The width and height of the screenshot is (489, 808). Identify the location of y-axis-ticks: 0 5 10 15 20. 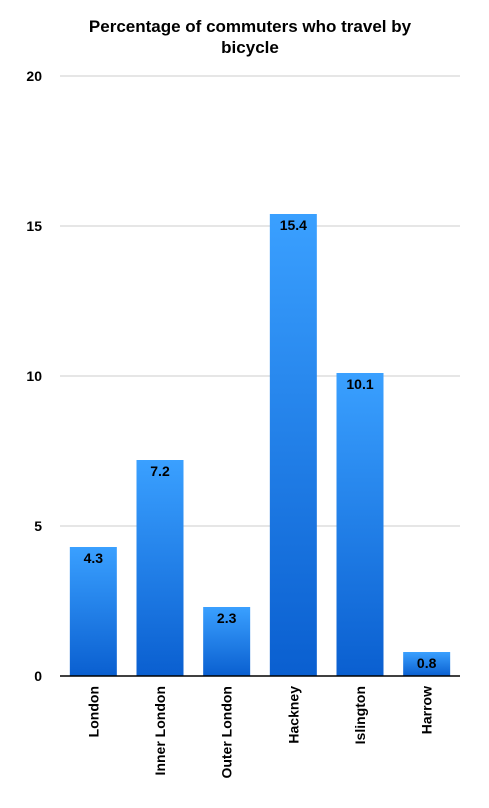
(34, 376).